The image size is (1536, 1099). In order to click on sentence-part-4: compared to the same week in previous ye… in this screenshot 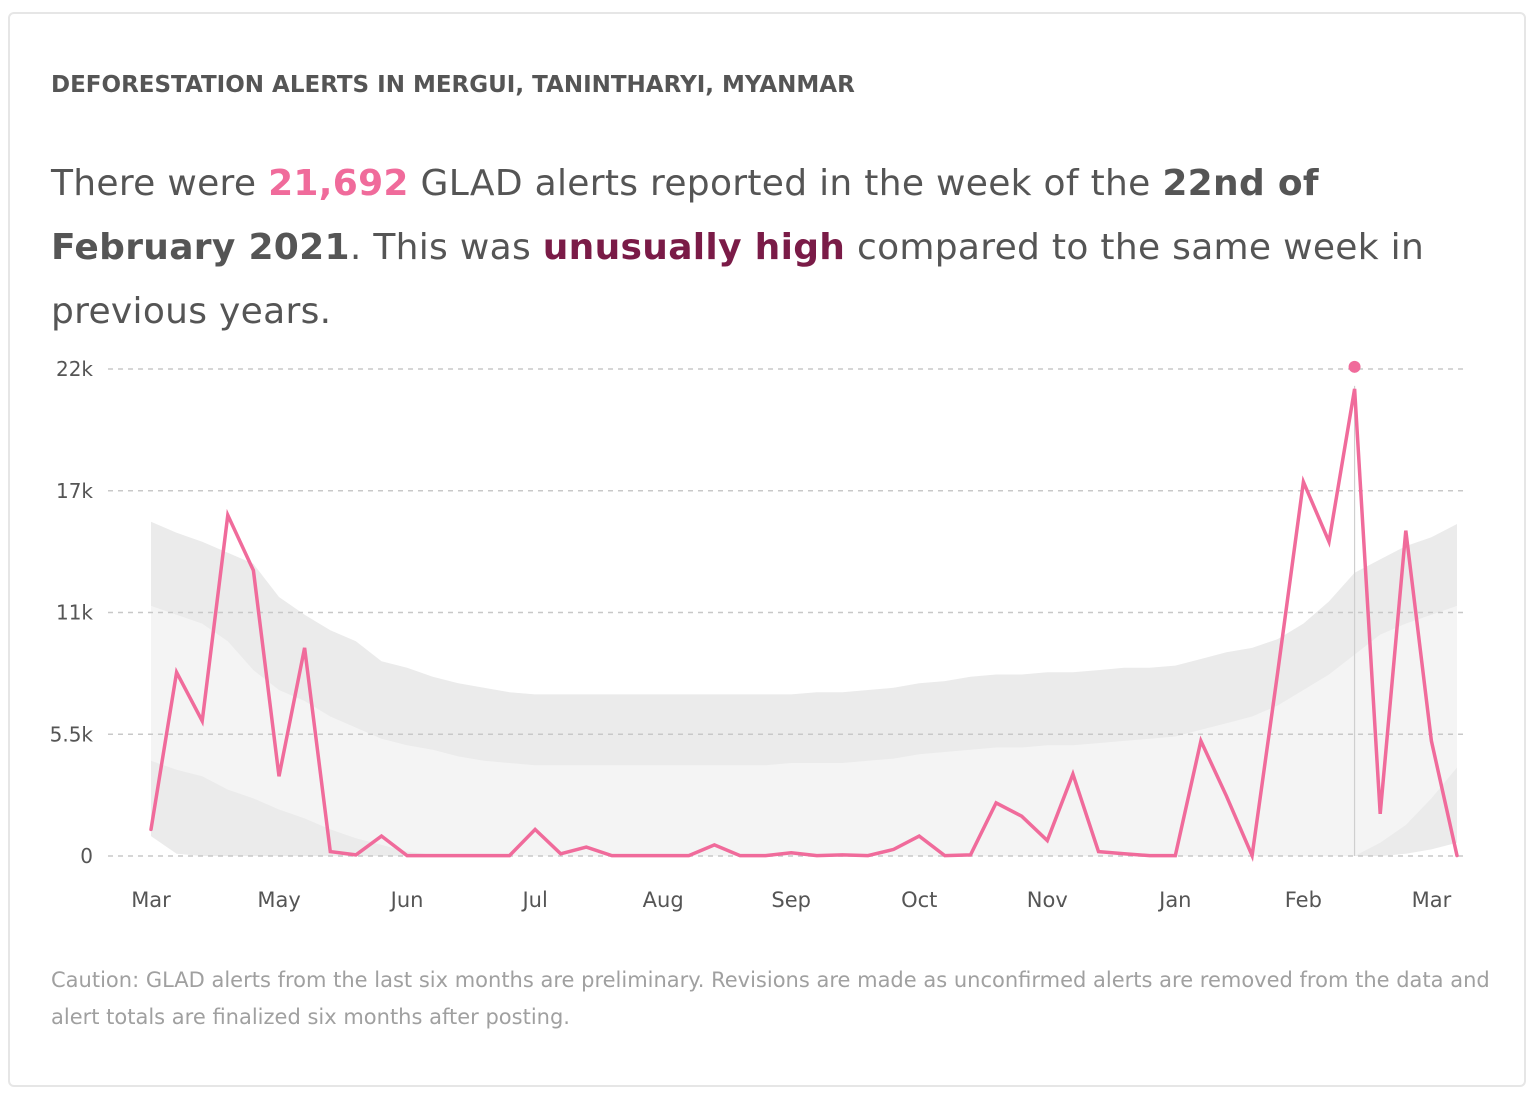, I will do `click(738, 279)`.